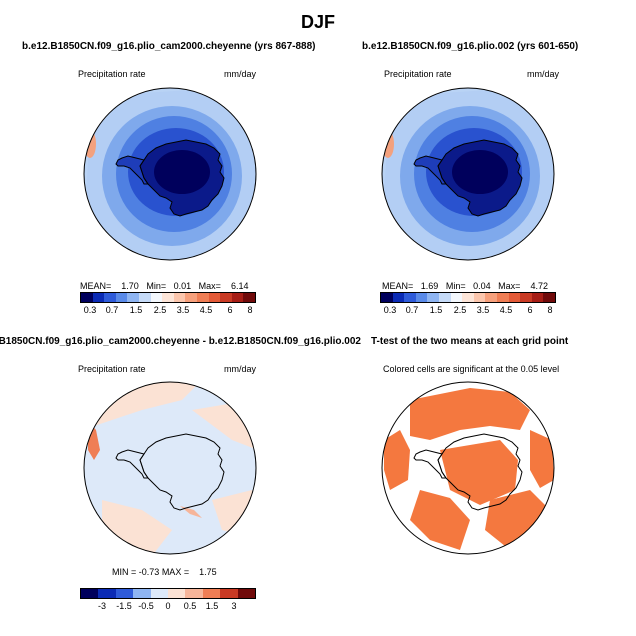  Describe the element at coordinates (483, 310) in the screenshot. I see `colorbar-tick-label: 3.5` at that location.